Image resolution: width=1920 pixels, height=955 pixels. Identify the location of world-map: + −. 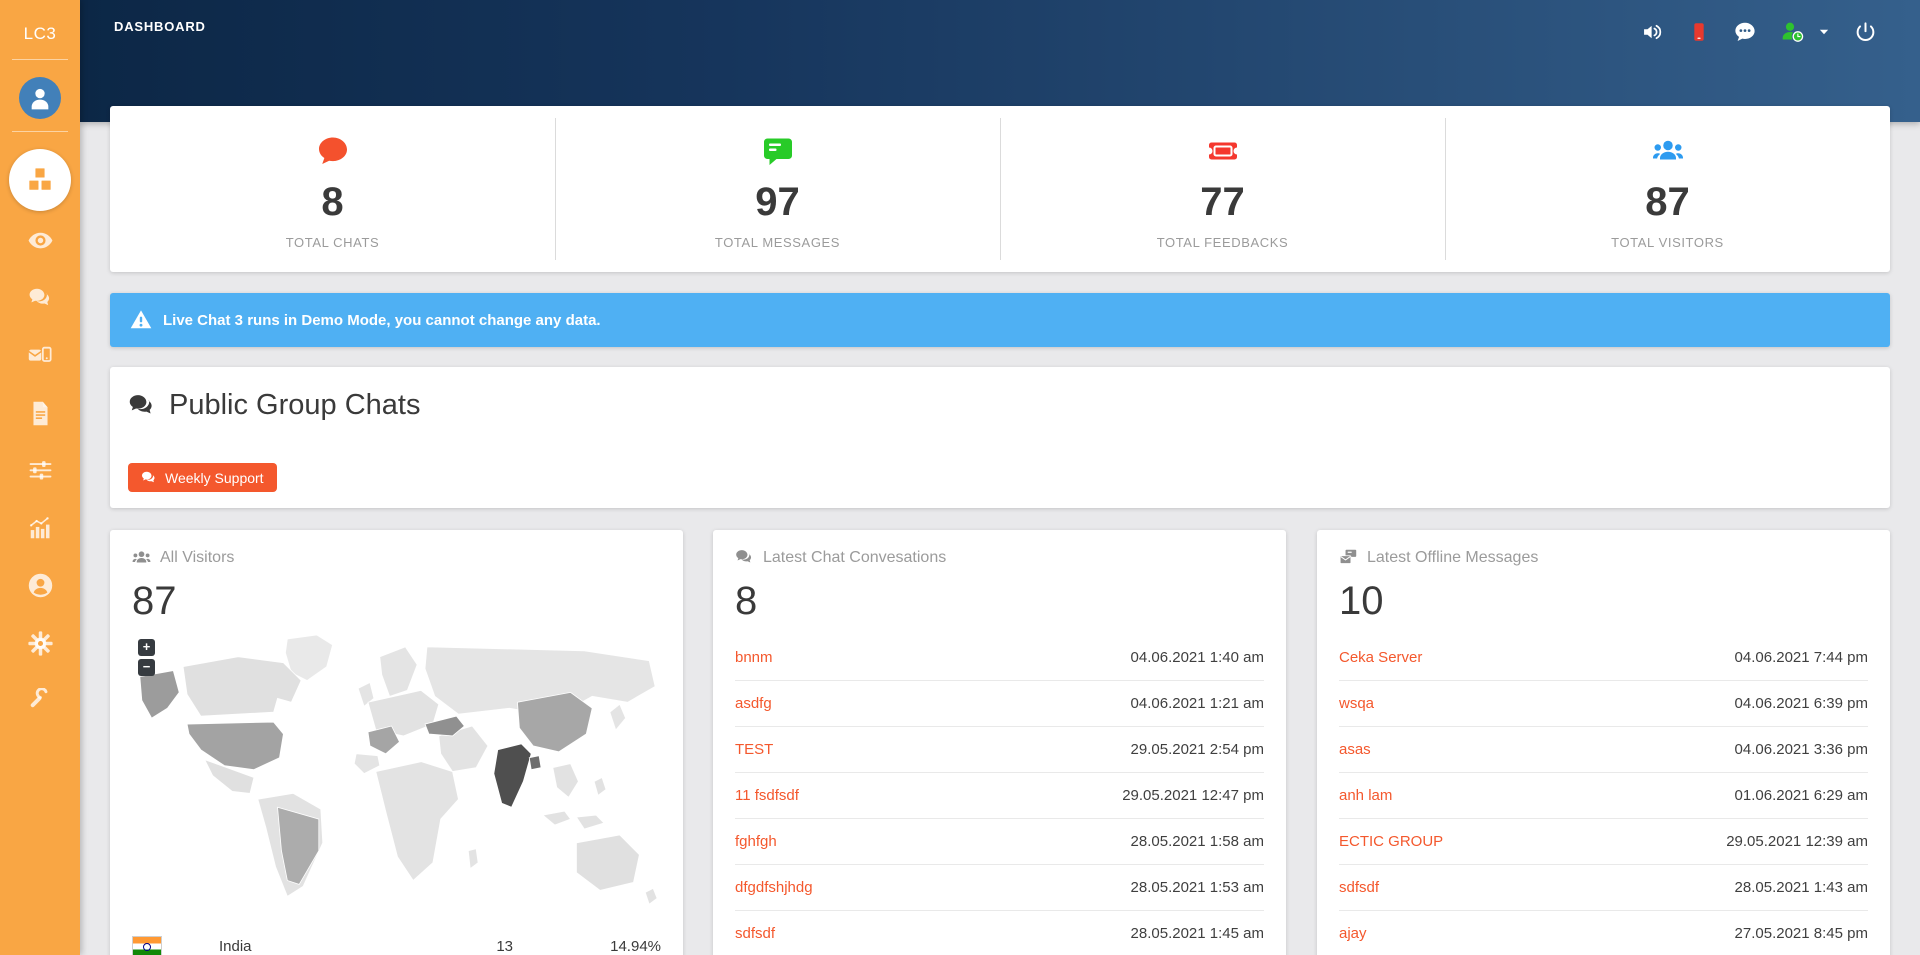
(396, 779).